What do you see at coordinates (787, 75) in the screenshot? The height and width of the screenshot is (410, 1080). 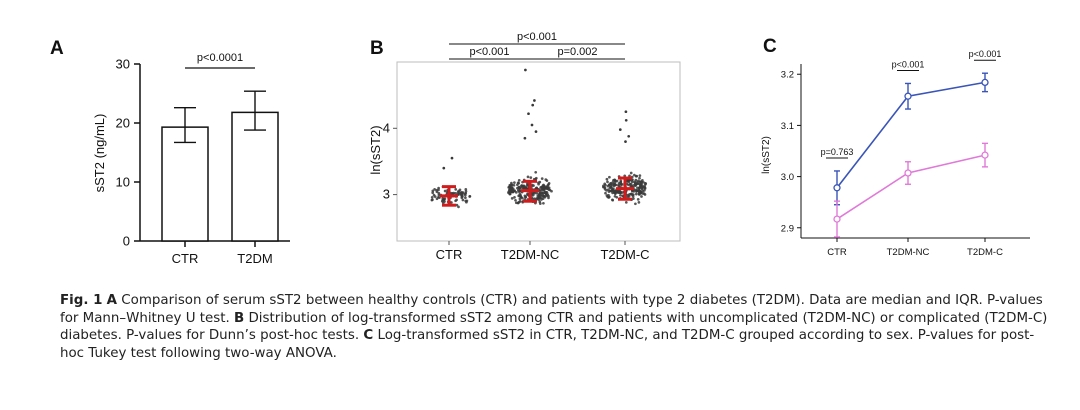 I see `y-tick-label: 3.2` at bounding box center [787, 75].